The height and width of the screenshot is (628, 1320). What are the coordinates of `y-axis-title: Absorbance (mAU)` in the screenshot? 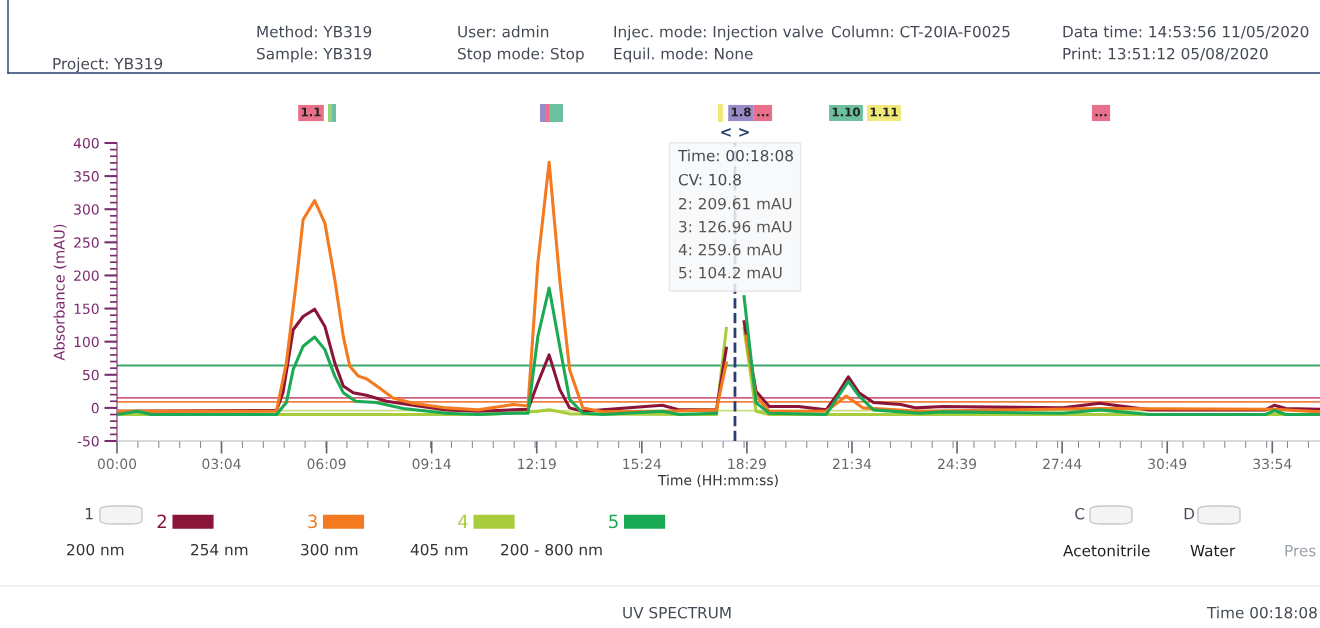 It's located at (60, 292).